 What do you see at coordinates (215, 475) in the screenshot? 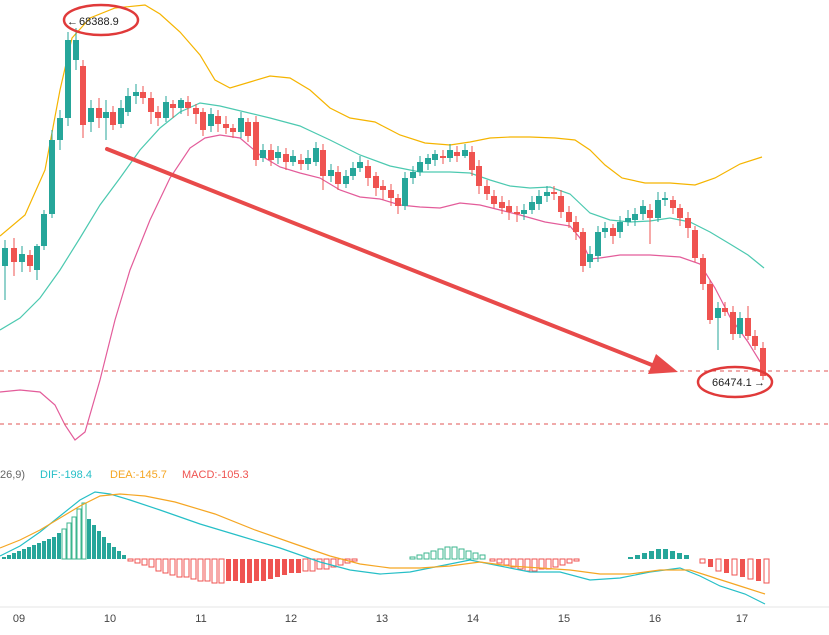
I see `macd-value-label: MACD:-105.3` at bounding box center [215, 475].